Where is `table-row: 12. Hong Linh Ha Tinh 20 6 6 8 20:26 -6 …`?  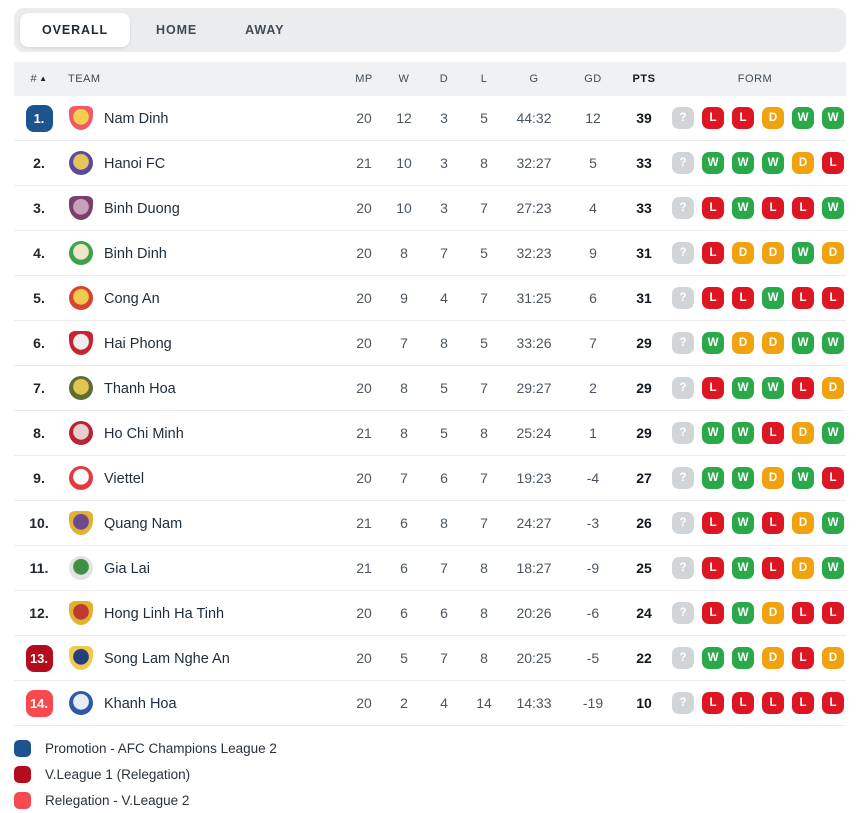 table-row: 12. Hong Linh Ha Tinh 20 6 6 8 20:26 -6 … is located at coordinates (430, 613).